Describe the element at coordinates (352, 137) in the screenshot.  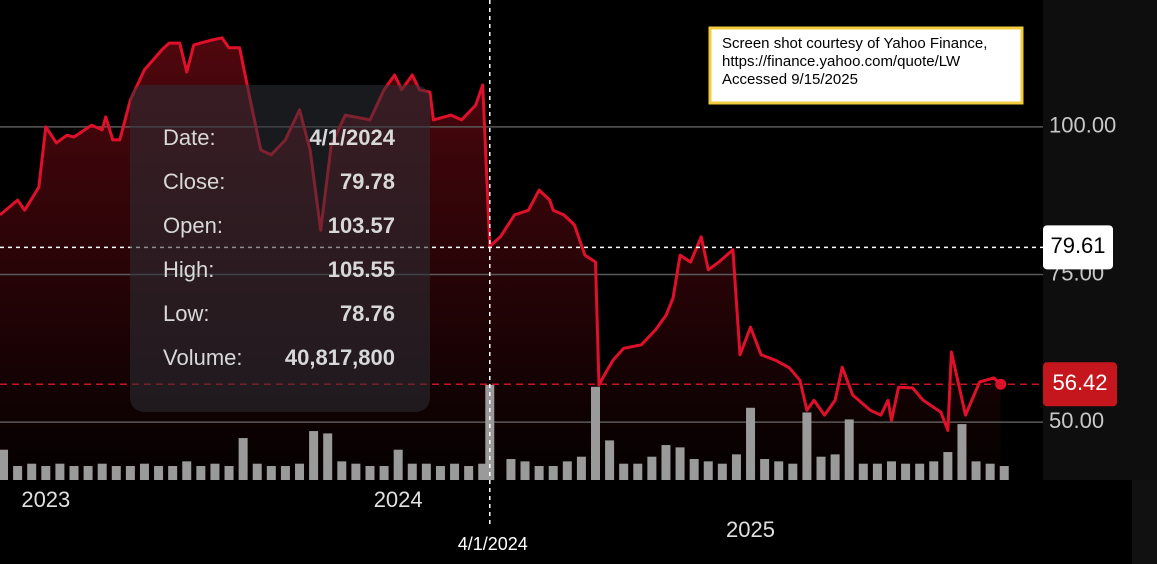
I see `tooltip-value: 4/1/2024` at that location.